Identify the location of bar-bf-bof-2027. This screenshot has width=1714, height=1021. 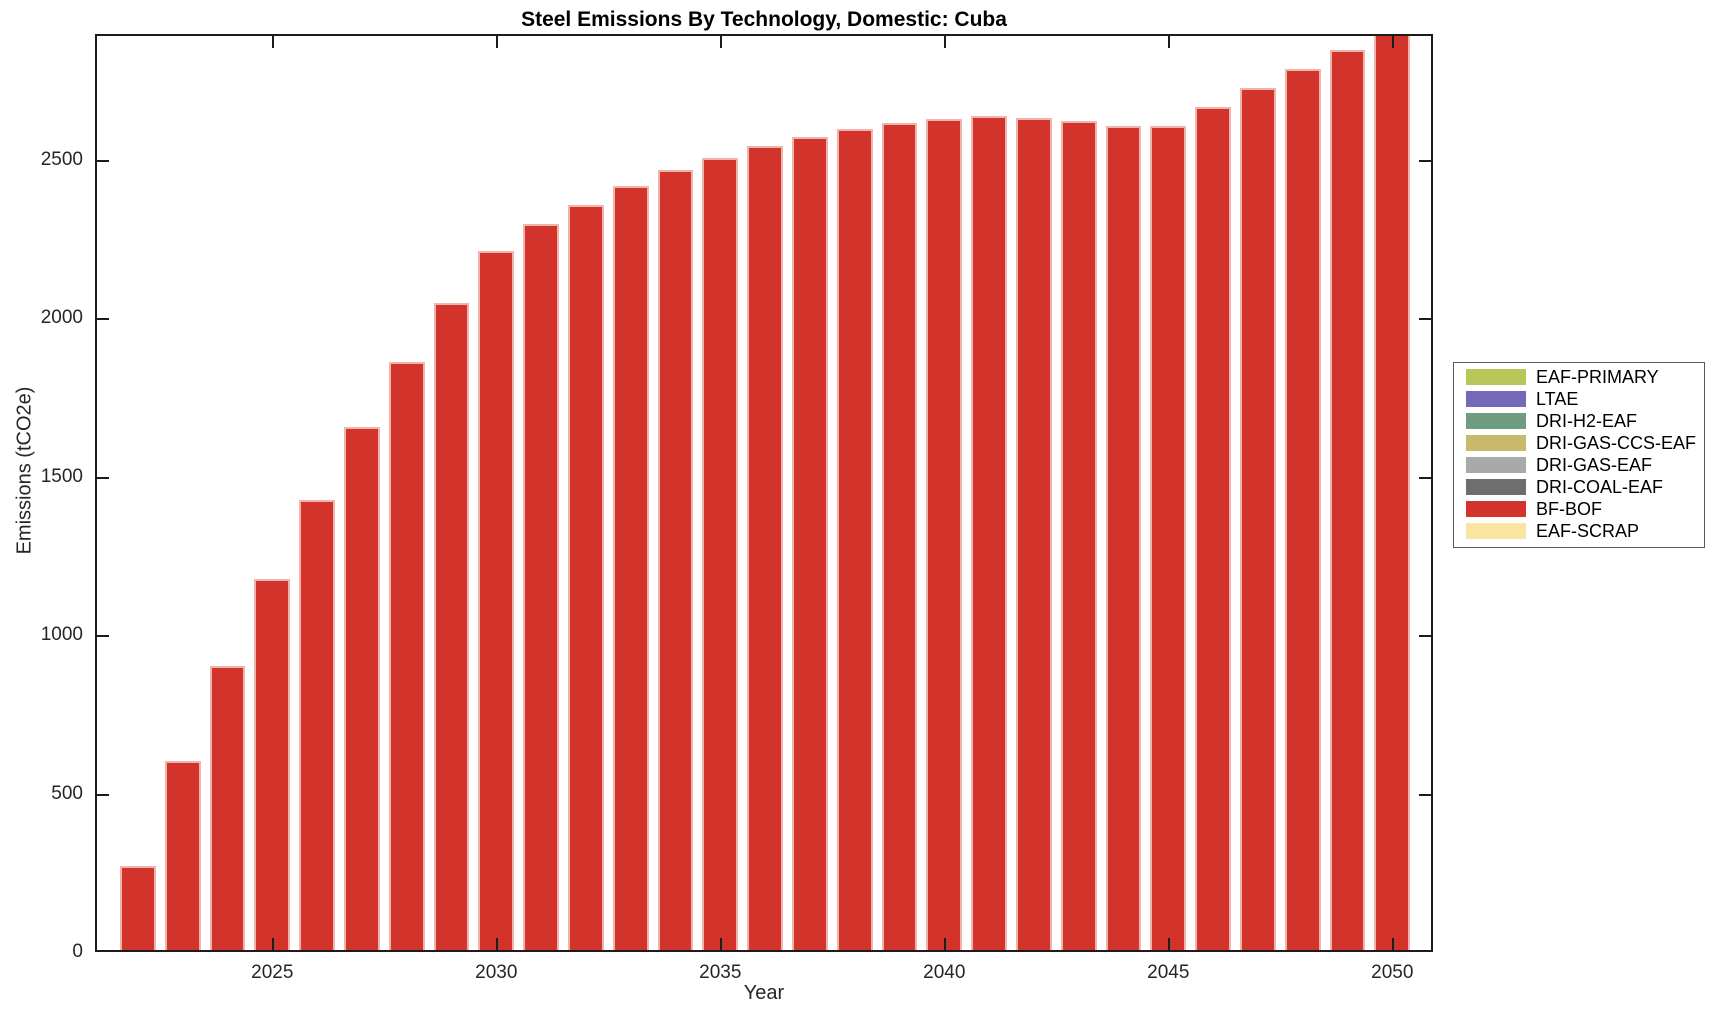
(362, 688).